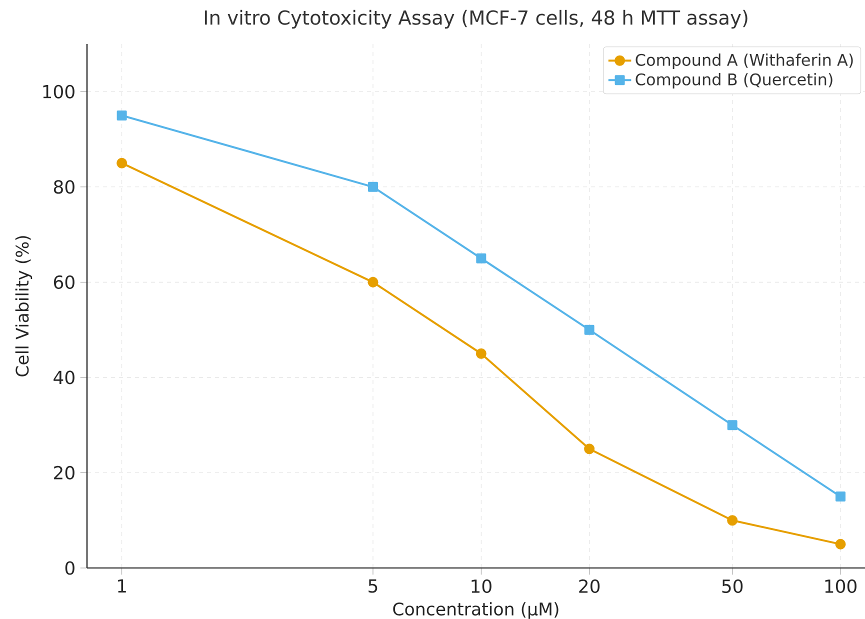  I want to click on x-tick-label: 5, so click(373, 586).